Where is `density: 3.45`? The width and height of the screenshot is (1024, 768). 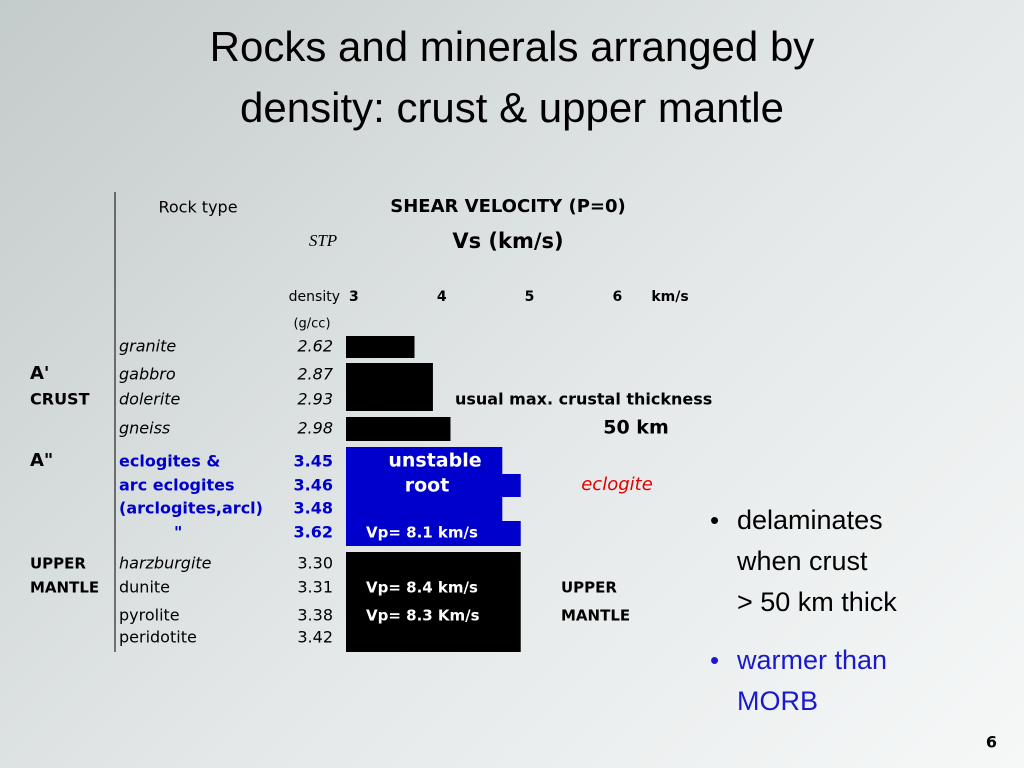
density: 3.45 is located at coordinates (313, 461).